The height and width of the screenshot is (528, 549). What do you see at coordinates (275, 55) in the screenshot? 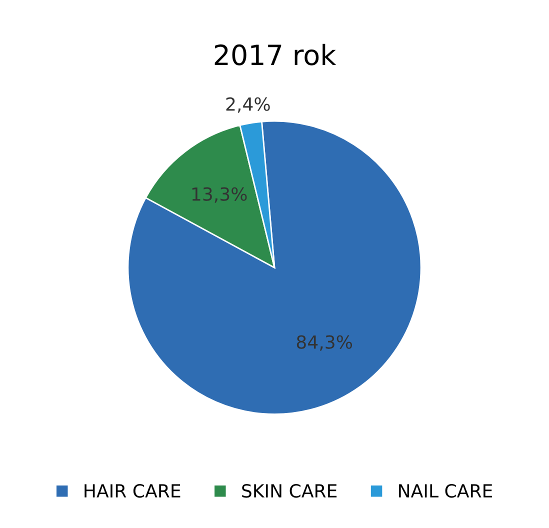
I see `chart-title: 2017 rok` at bounding box center [275, 55].